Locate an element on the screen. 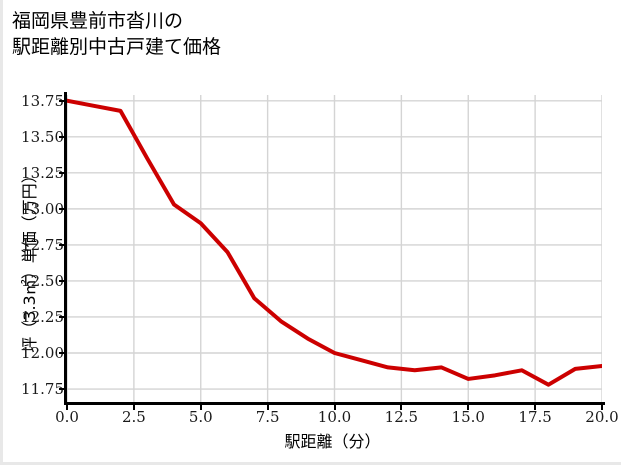  x-tick-label: 2.5 is located at coordinates (133, 417).